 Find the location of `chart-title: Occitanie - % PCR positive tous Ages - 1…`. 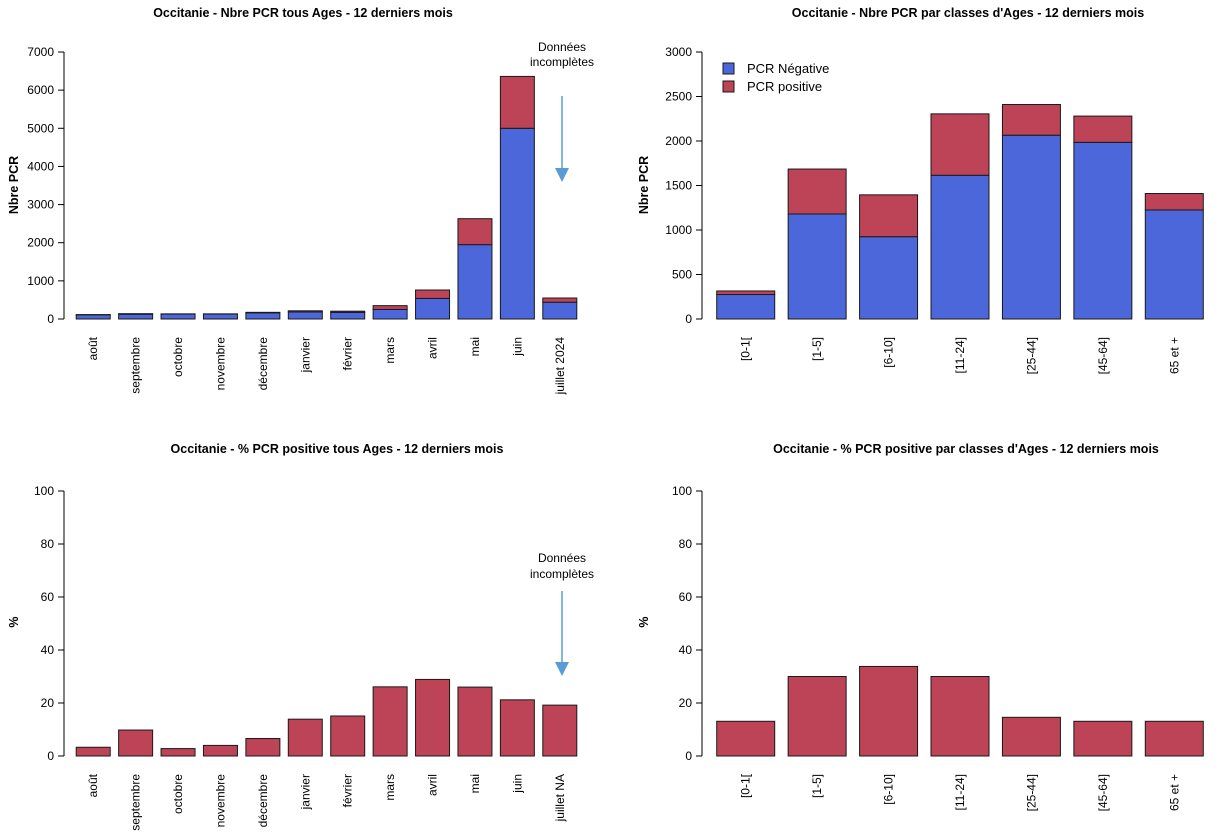

chart-title: Occitanie - % PCR positive tous Ages - 1… is located at coordinates (337, 449).